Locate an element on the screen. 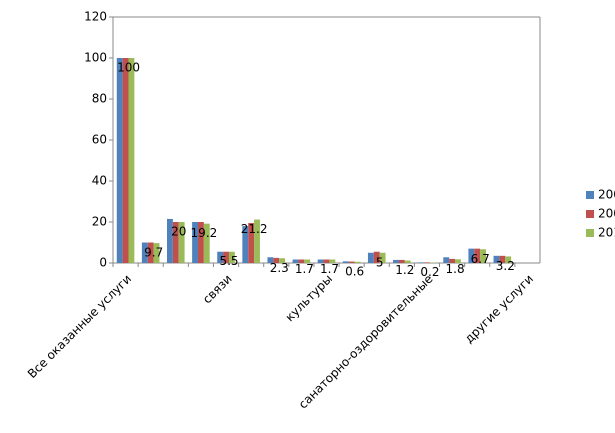 The width and height of the screenshot is (615, 433). data-label: 2.3 is located at coordinates (279, 268).